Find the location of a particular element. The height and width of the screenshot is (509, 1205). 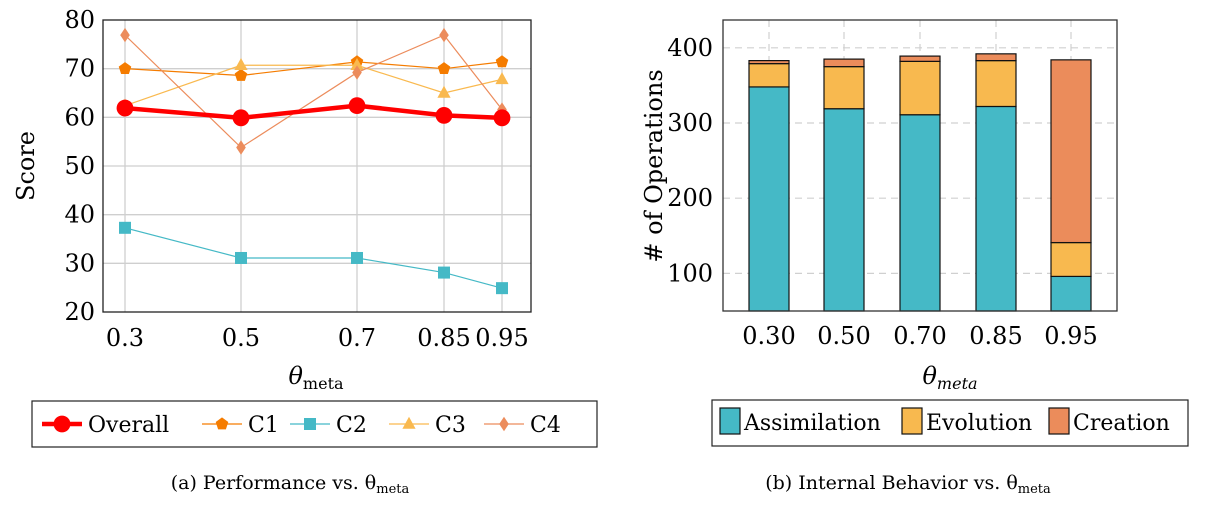

legend-label: C4 is located at coordinates (545, 425).